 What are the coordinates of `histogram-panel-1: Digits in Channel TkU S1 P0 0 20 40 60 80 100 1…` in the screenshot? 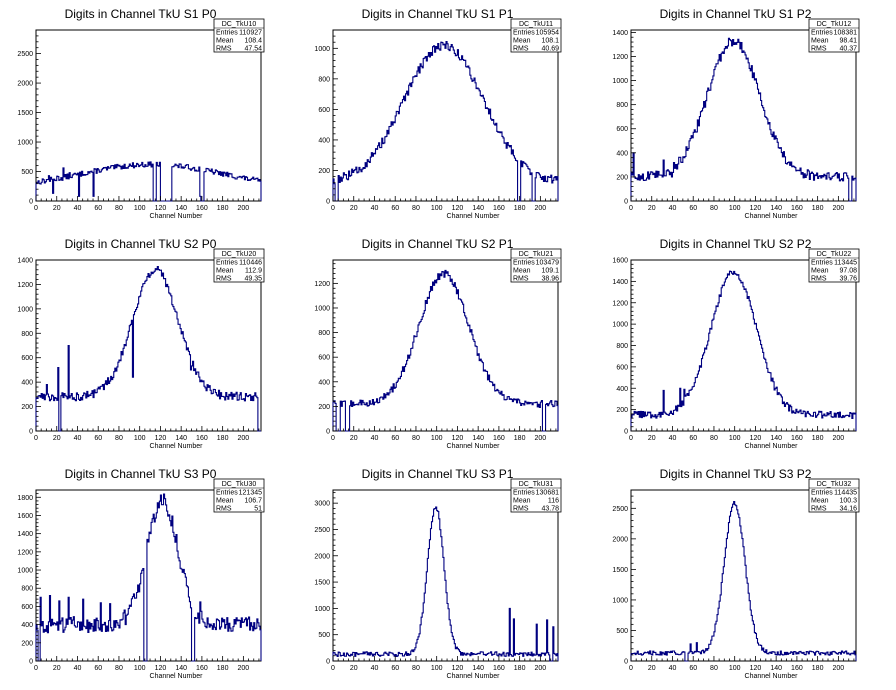 It's located at (141, 113).